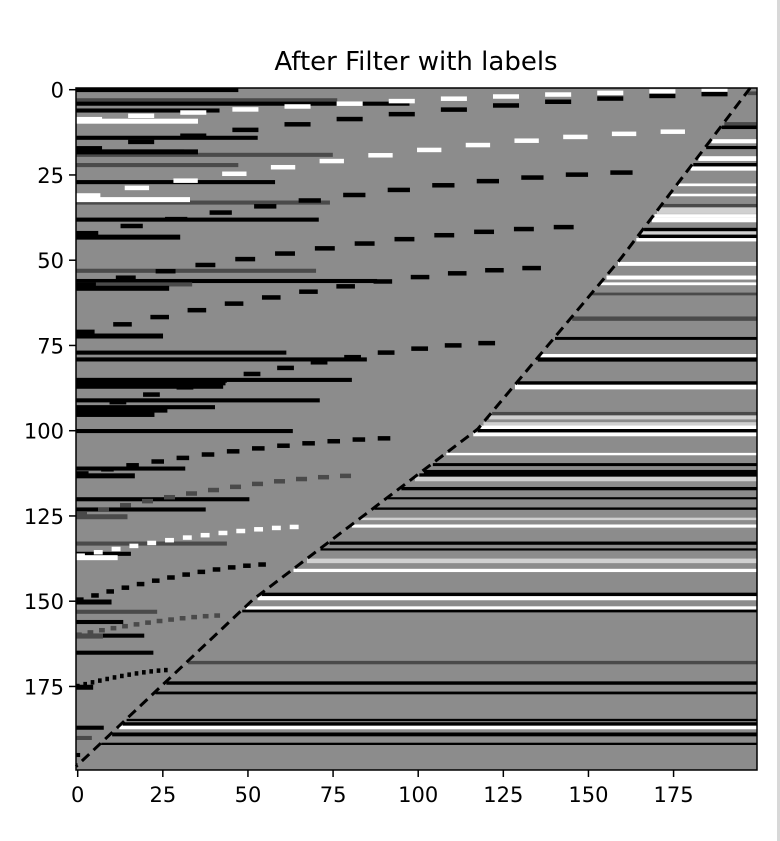 Image resolution: width=780 pixels, height=841 pixels. Describe the element at coordinates (248, 795) in the screenshot. I see `x-tick-label: 50` at that location.